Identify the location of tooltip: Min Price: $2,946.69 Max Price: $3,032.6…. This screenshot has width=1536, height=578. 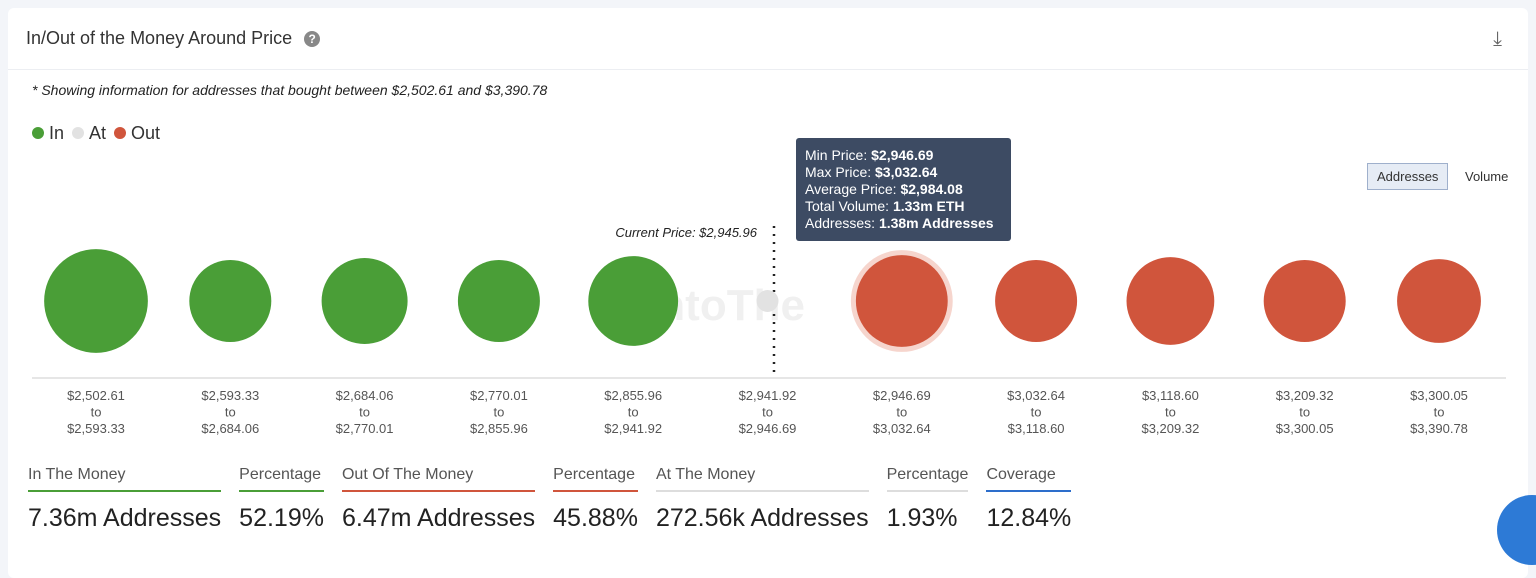
(903, 189).